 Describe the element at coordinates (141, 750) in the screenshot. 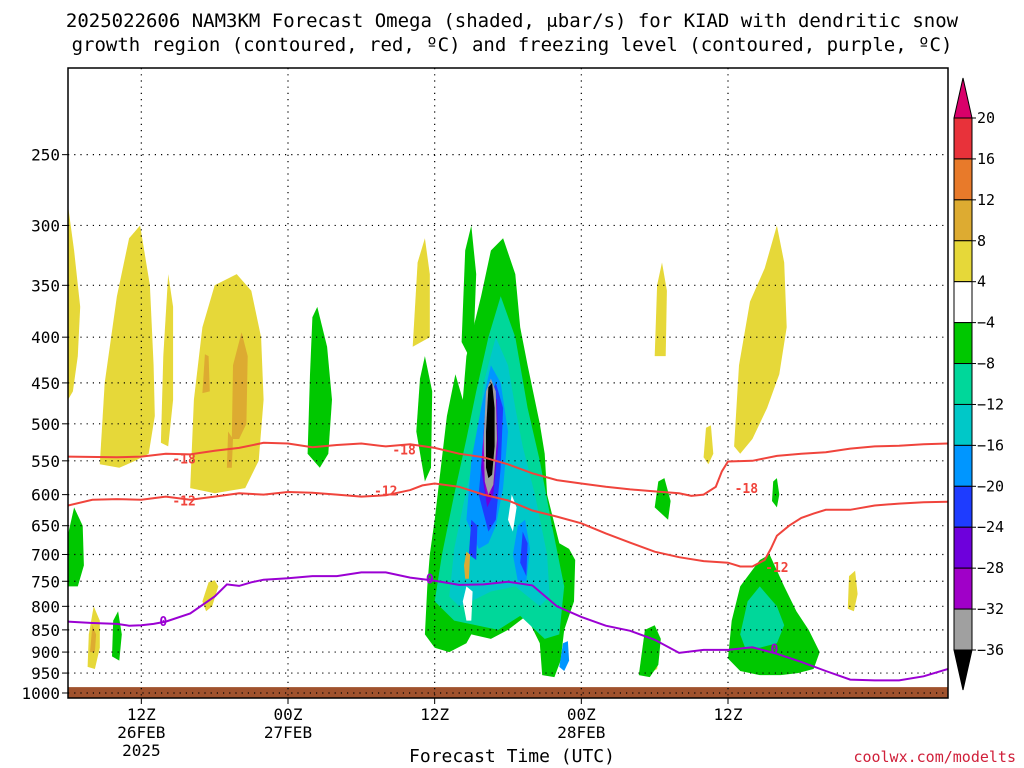

I see `x-tick-label: 2025` at that location.